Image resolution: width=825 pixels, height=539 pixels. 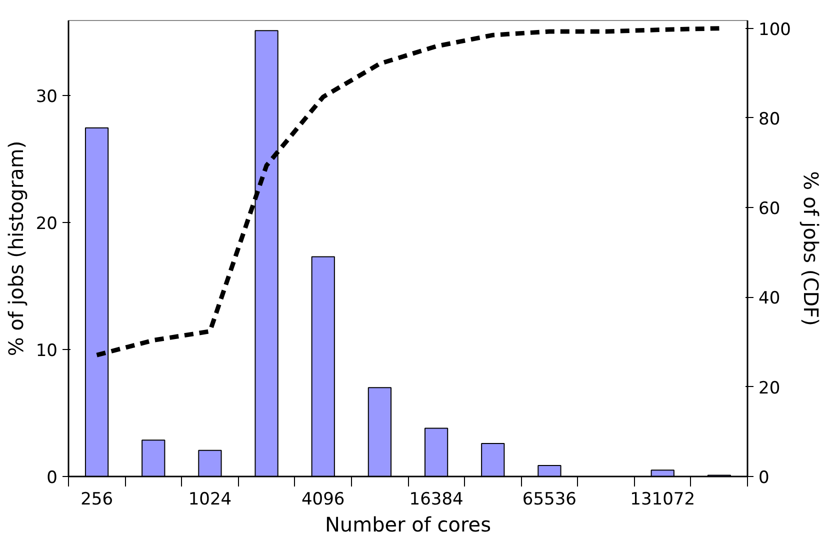 What do you see at coordinates (769, 209) in the screenshot?
I see `y2-tick-label: 60` at bounding box center [769, 209].